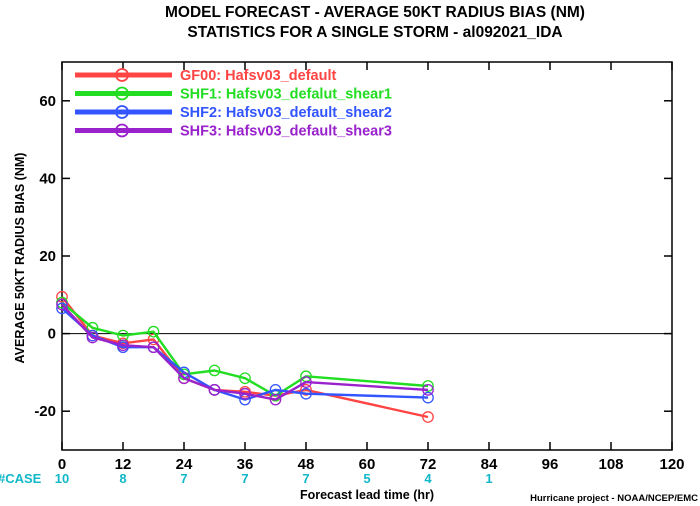 The image size is (700, 506). I want to click on x-tick-label: 12, so click(123, 464).